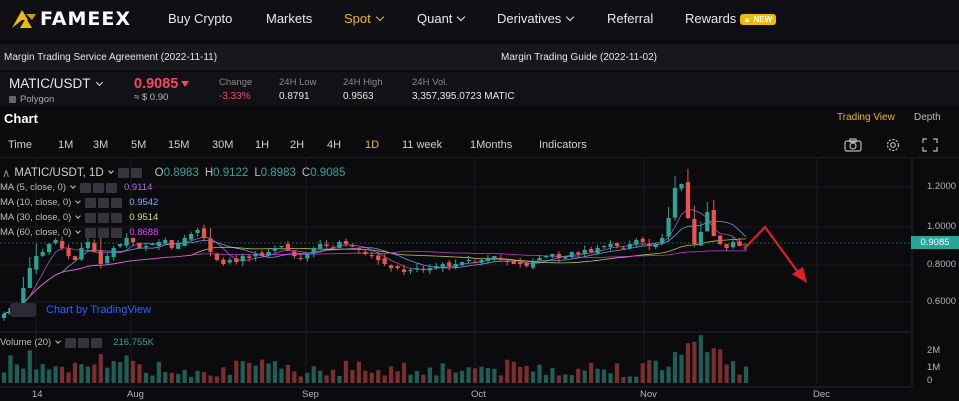 The image size is (959, 401). Describe the element at coordinates (866, 117) in the screenshot. I see `trading-view-toggle: Trading View` at that location.